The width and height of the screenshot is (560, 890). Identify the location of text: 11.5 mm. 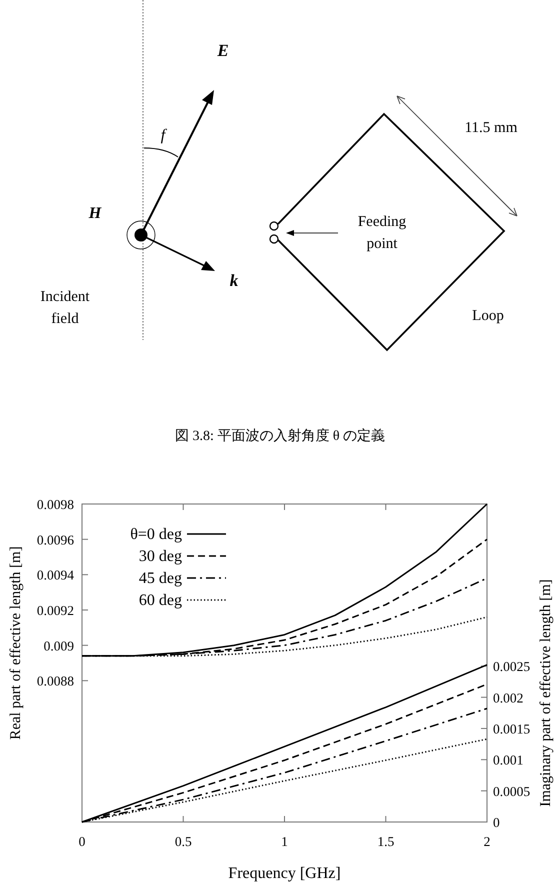
(491, 128).